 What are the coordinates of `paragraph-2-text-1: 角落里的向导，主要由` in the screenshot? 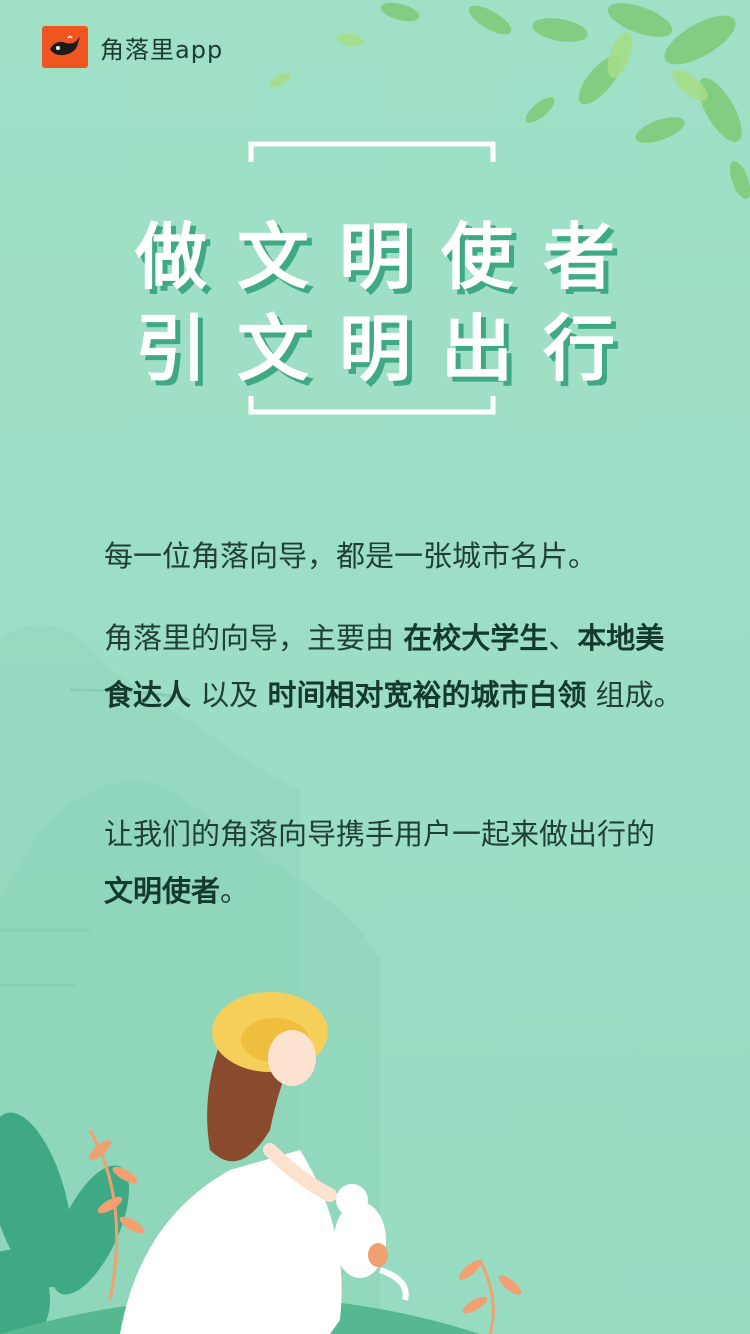 It's located at (254, 638).